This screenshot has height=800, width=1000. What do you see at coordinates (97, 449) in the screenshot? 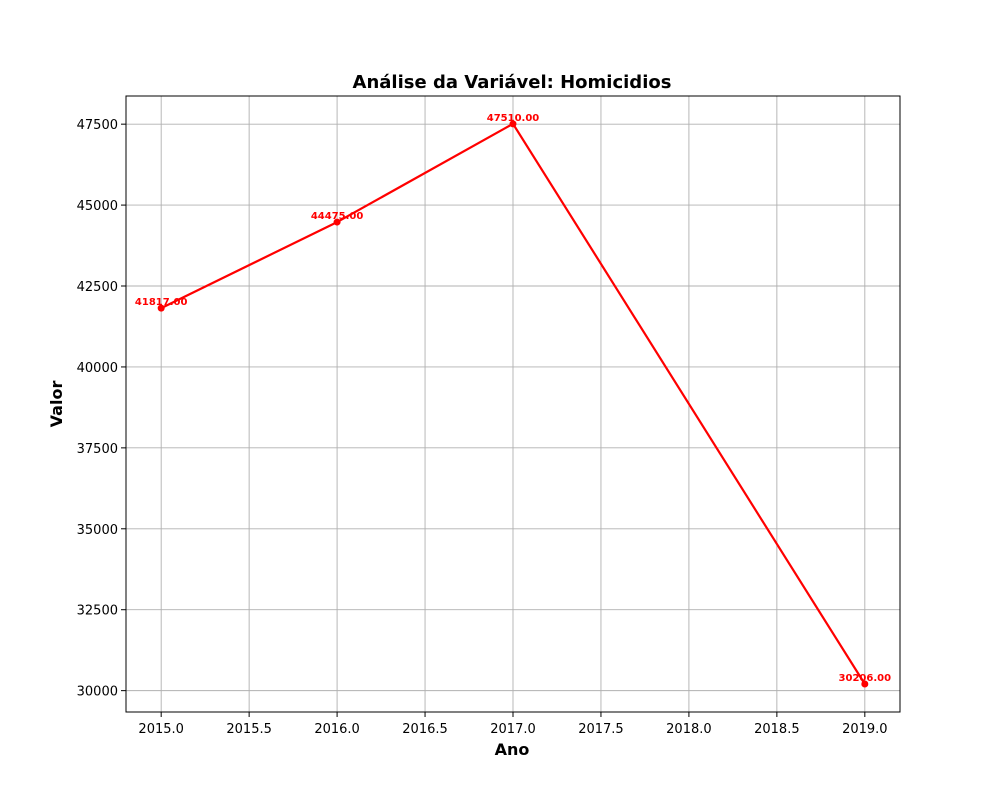
I see `y-tick-label: 37500` at bounding box center [97, 449].